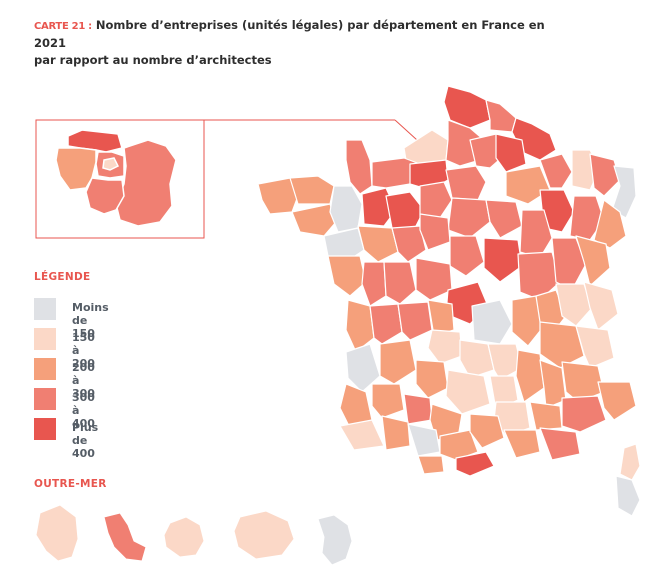  What do you see at coordinates (528, 321) in the screenshot?
I see `dept-loire` at bounding box center [528, 321].